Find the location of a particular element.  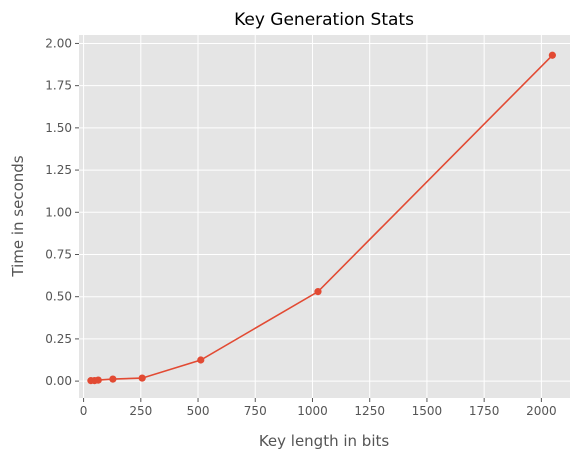

x-tick-label: 2000 is located at coordinates (541, 411).